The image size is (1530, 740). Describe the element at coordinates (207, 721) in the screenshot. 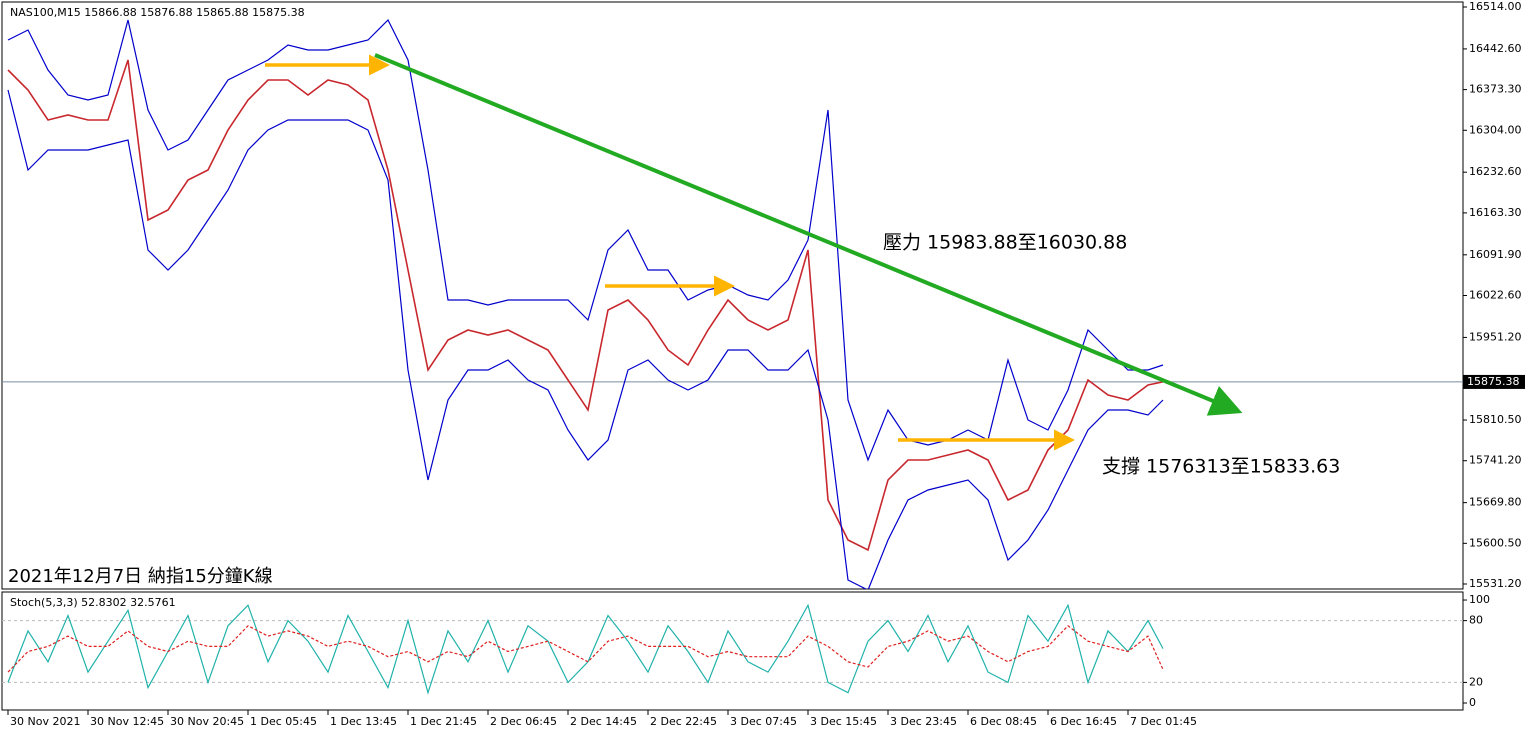

I see `x-tick-label: 30 Nov 20:45` at that location.